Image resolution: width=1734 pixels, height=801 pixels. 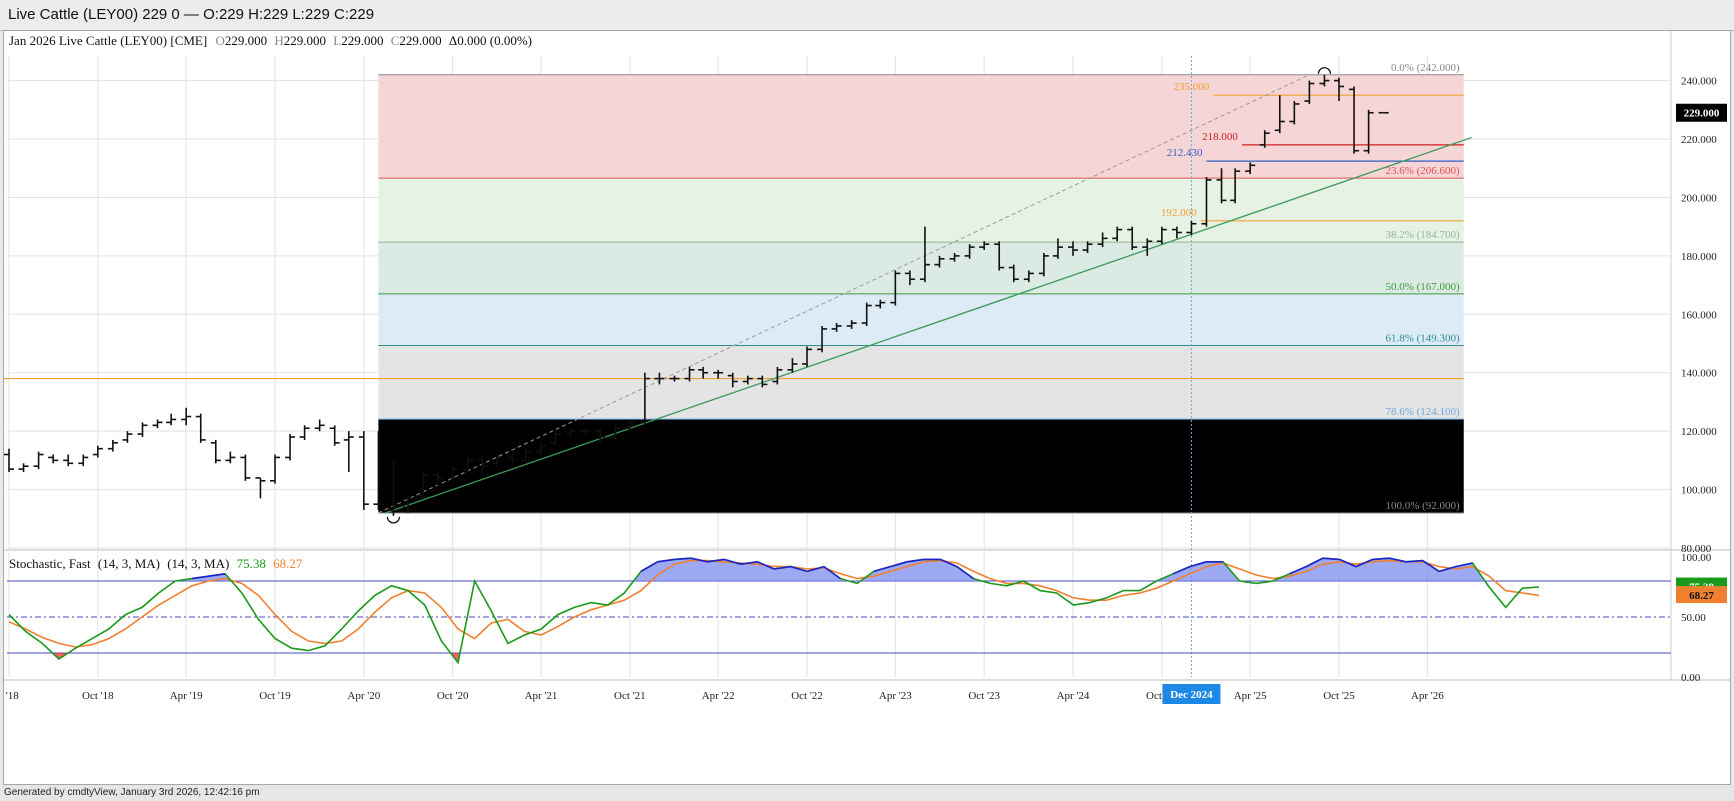 I want to click on cursor-date-tag, so click(x=1191, y=694).